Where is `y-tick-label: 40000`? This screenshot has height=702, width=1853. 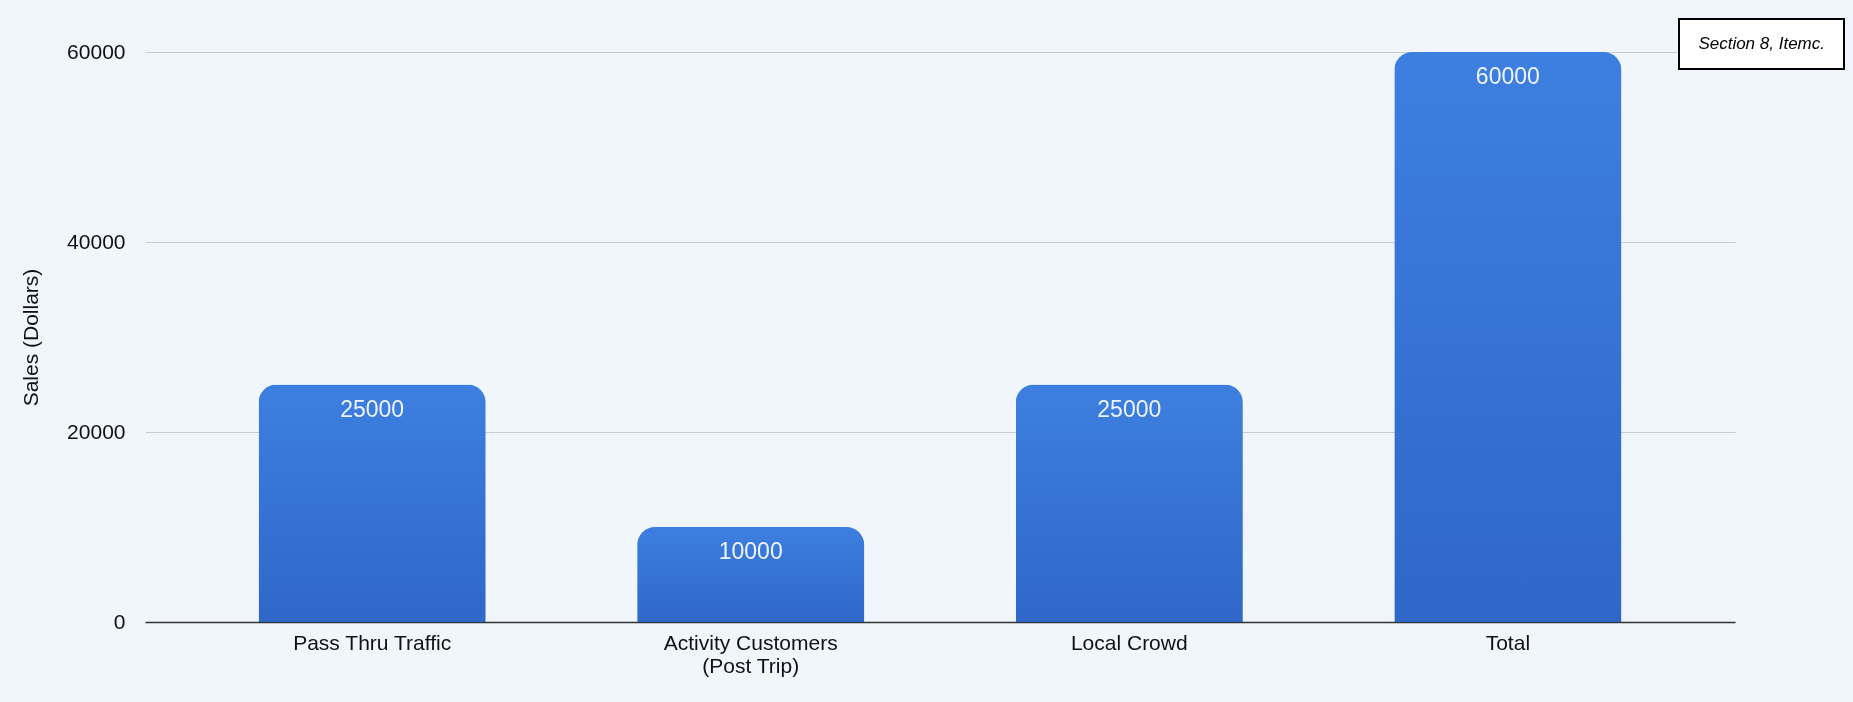
y-tick-label: 40000 is located at coordinates (96, 241).